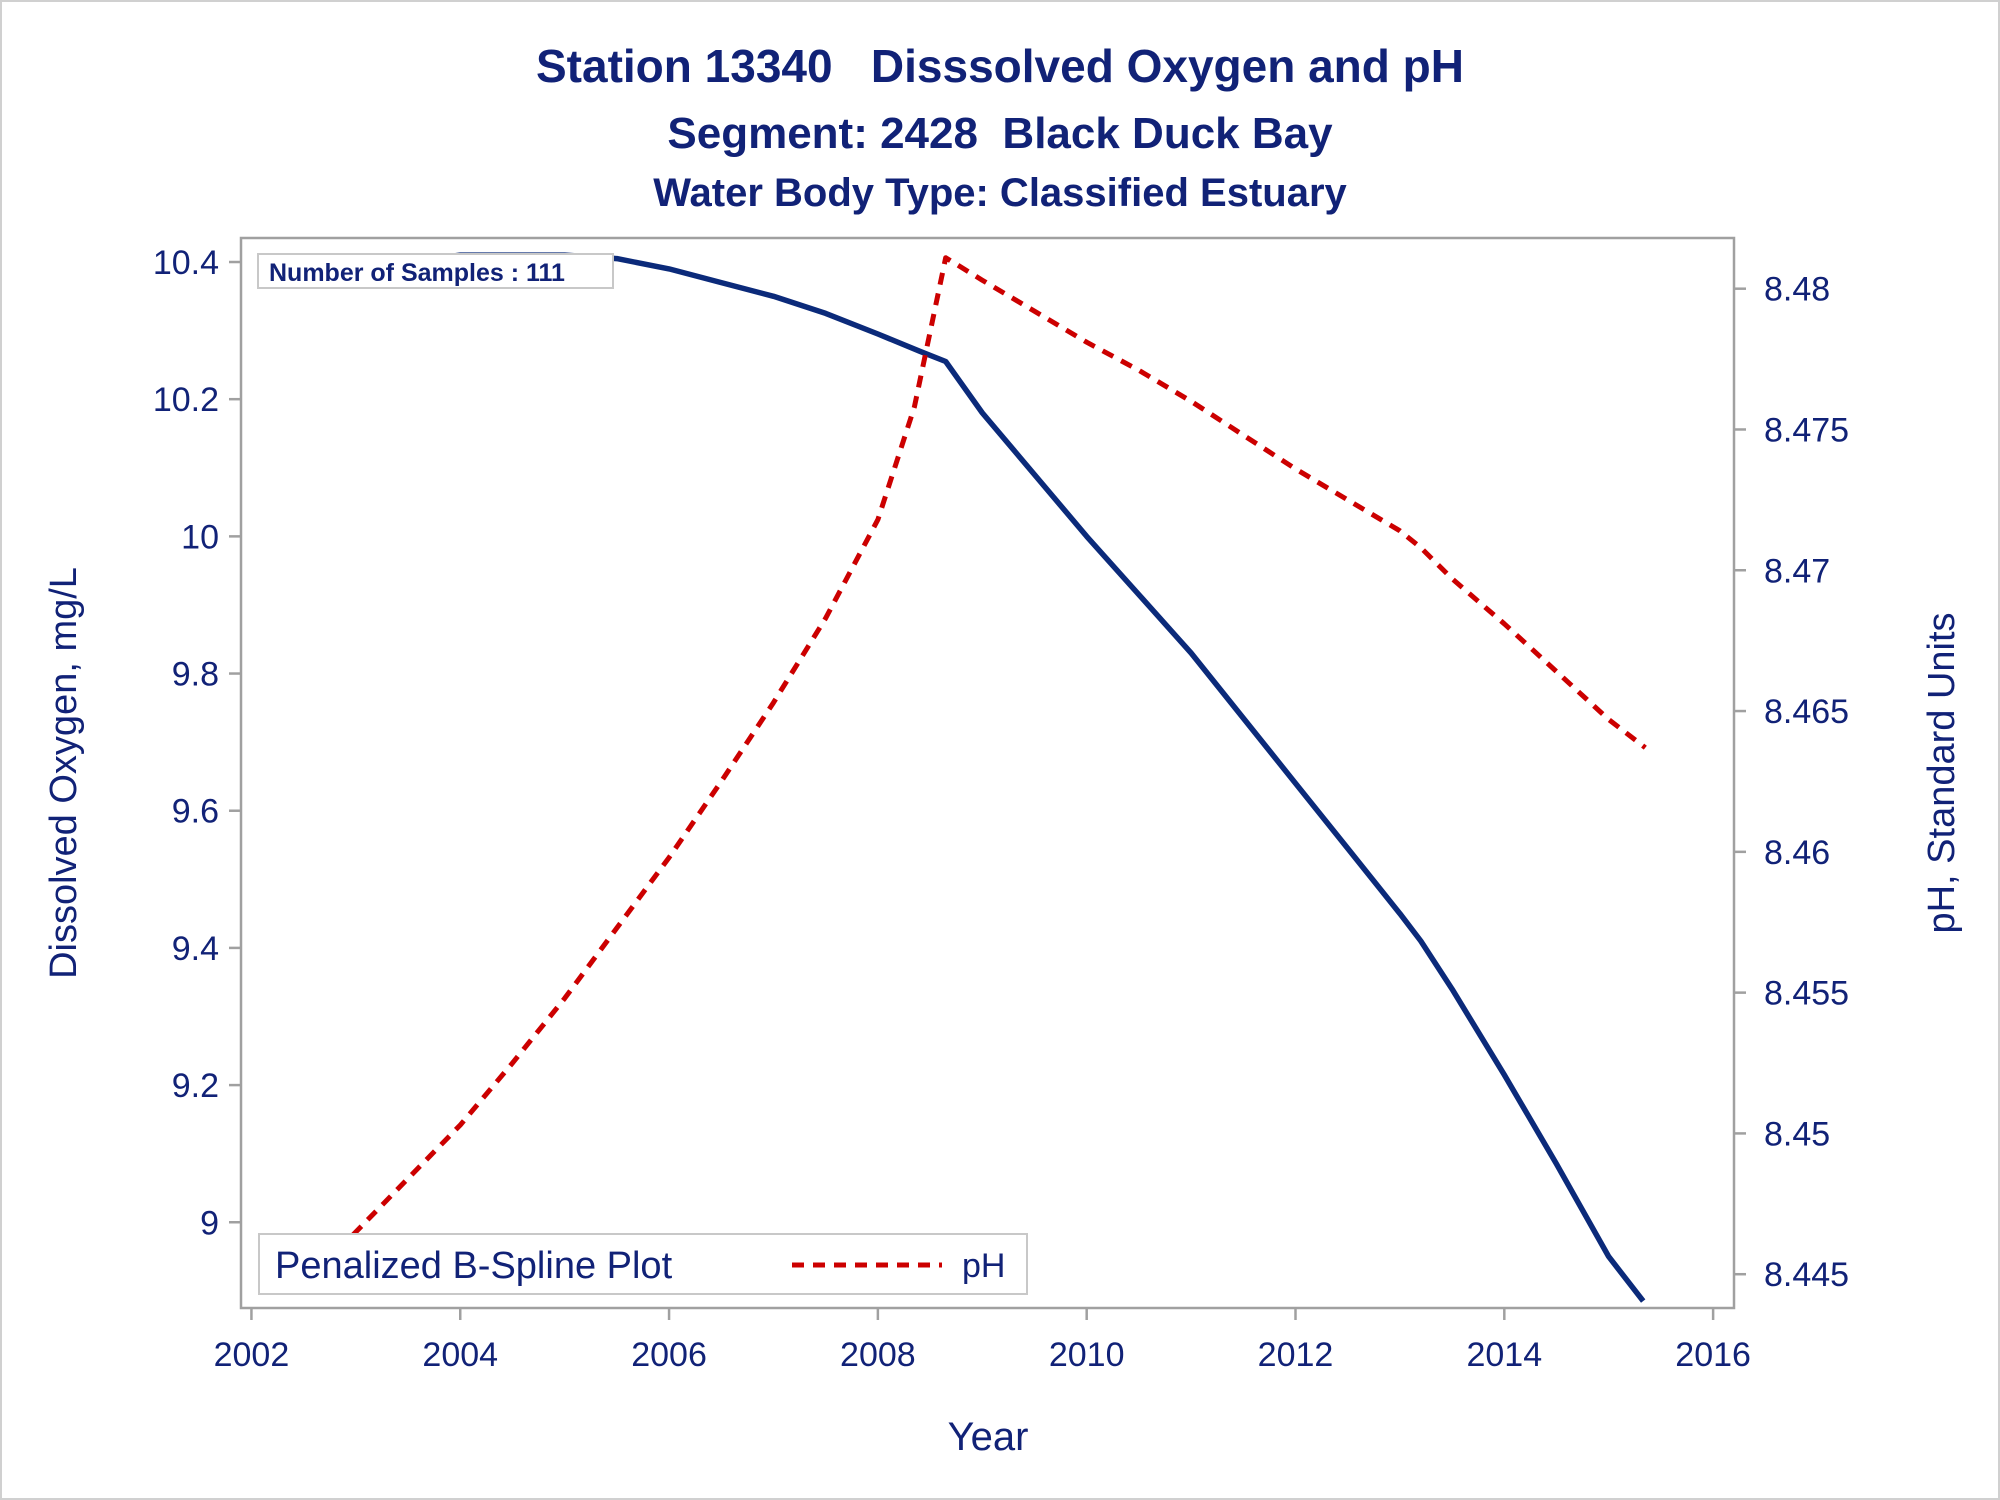  I want to click on y-axis-ticks: 9 9.2 9.4 9.6 9.8 10 10.2 10.4, so click(197, 743).